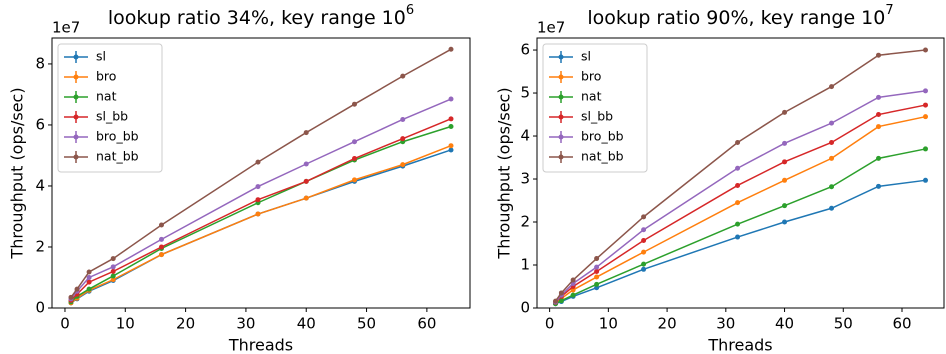  What do you see at coordinates (65, 324) in the screenshot?
I see `x-tick-label: 0` at bounding box center [65, 324].